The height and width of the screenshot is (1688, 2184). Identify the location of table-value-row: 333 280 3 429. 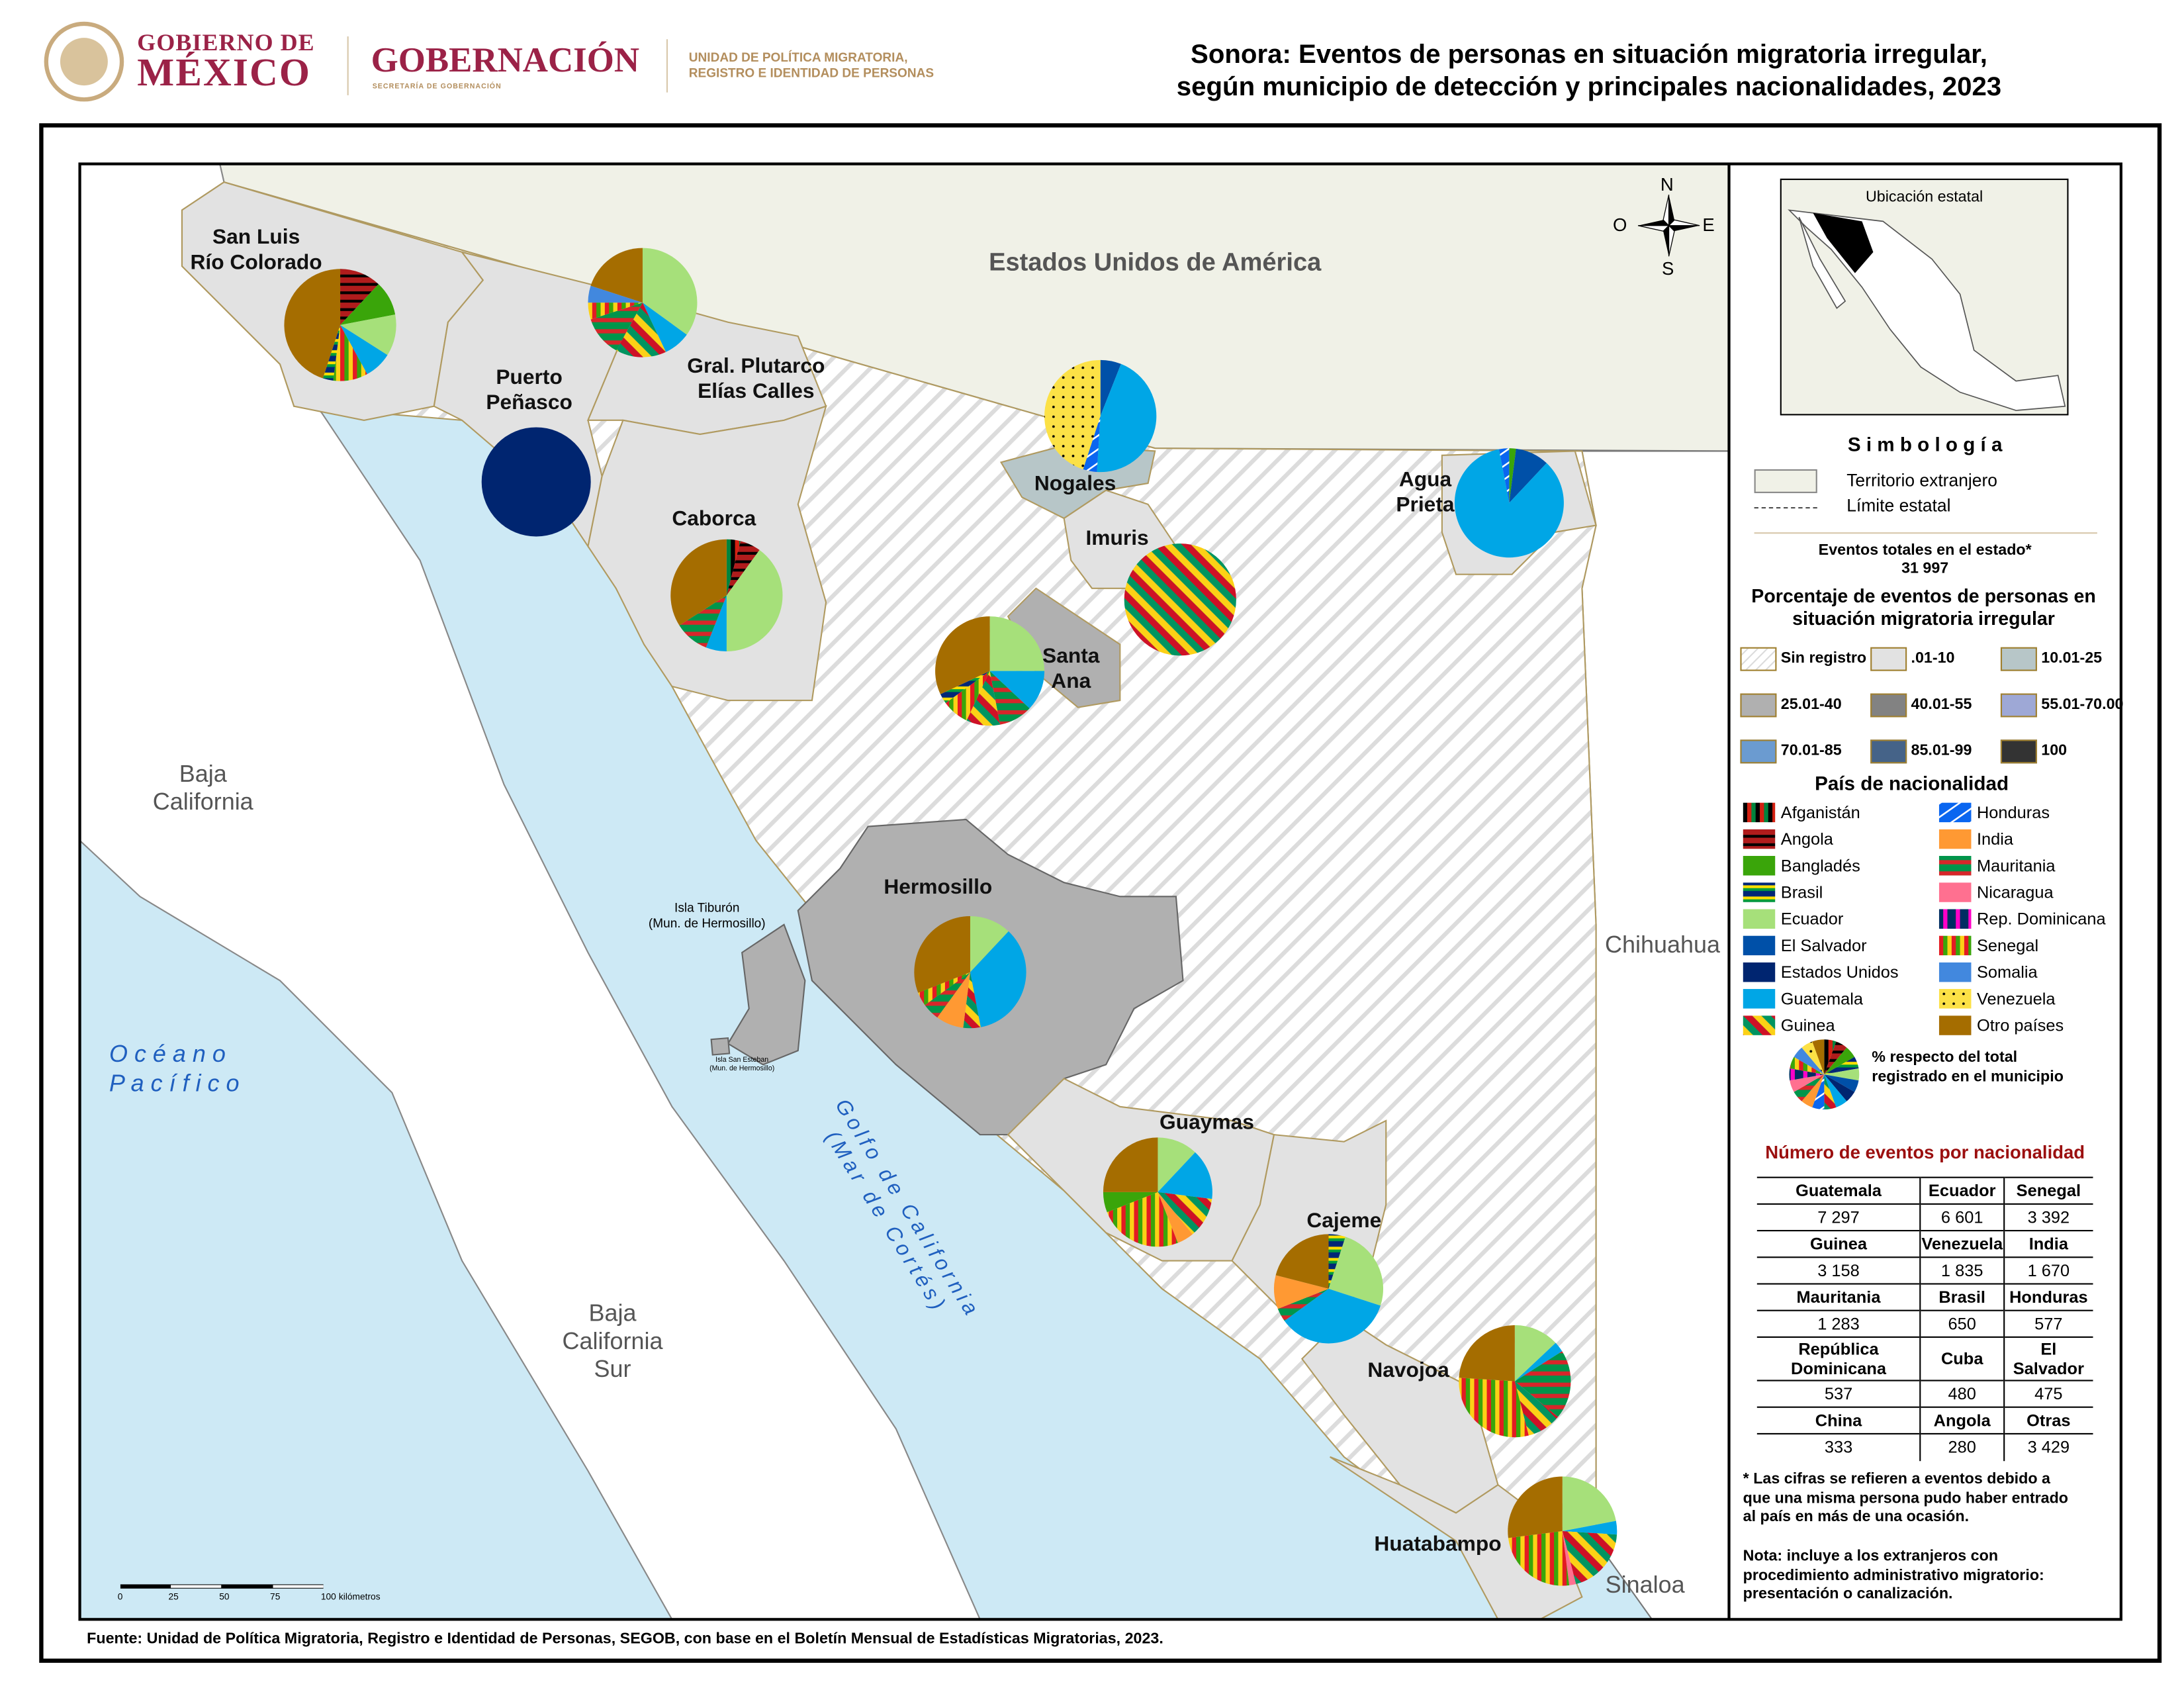
(1925, 1446).